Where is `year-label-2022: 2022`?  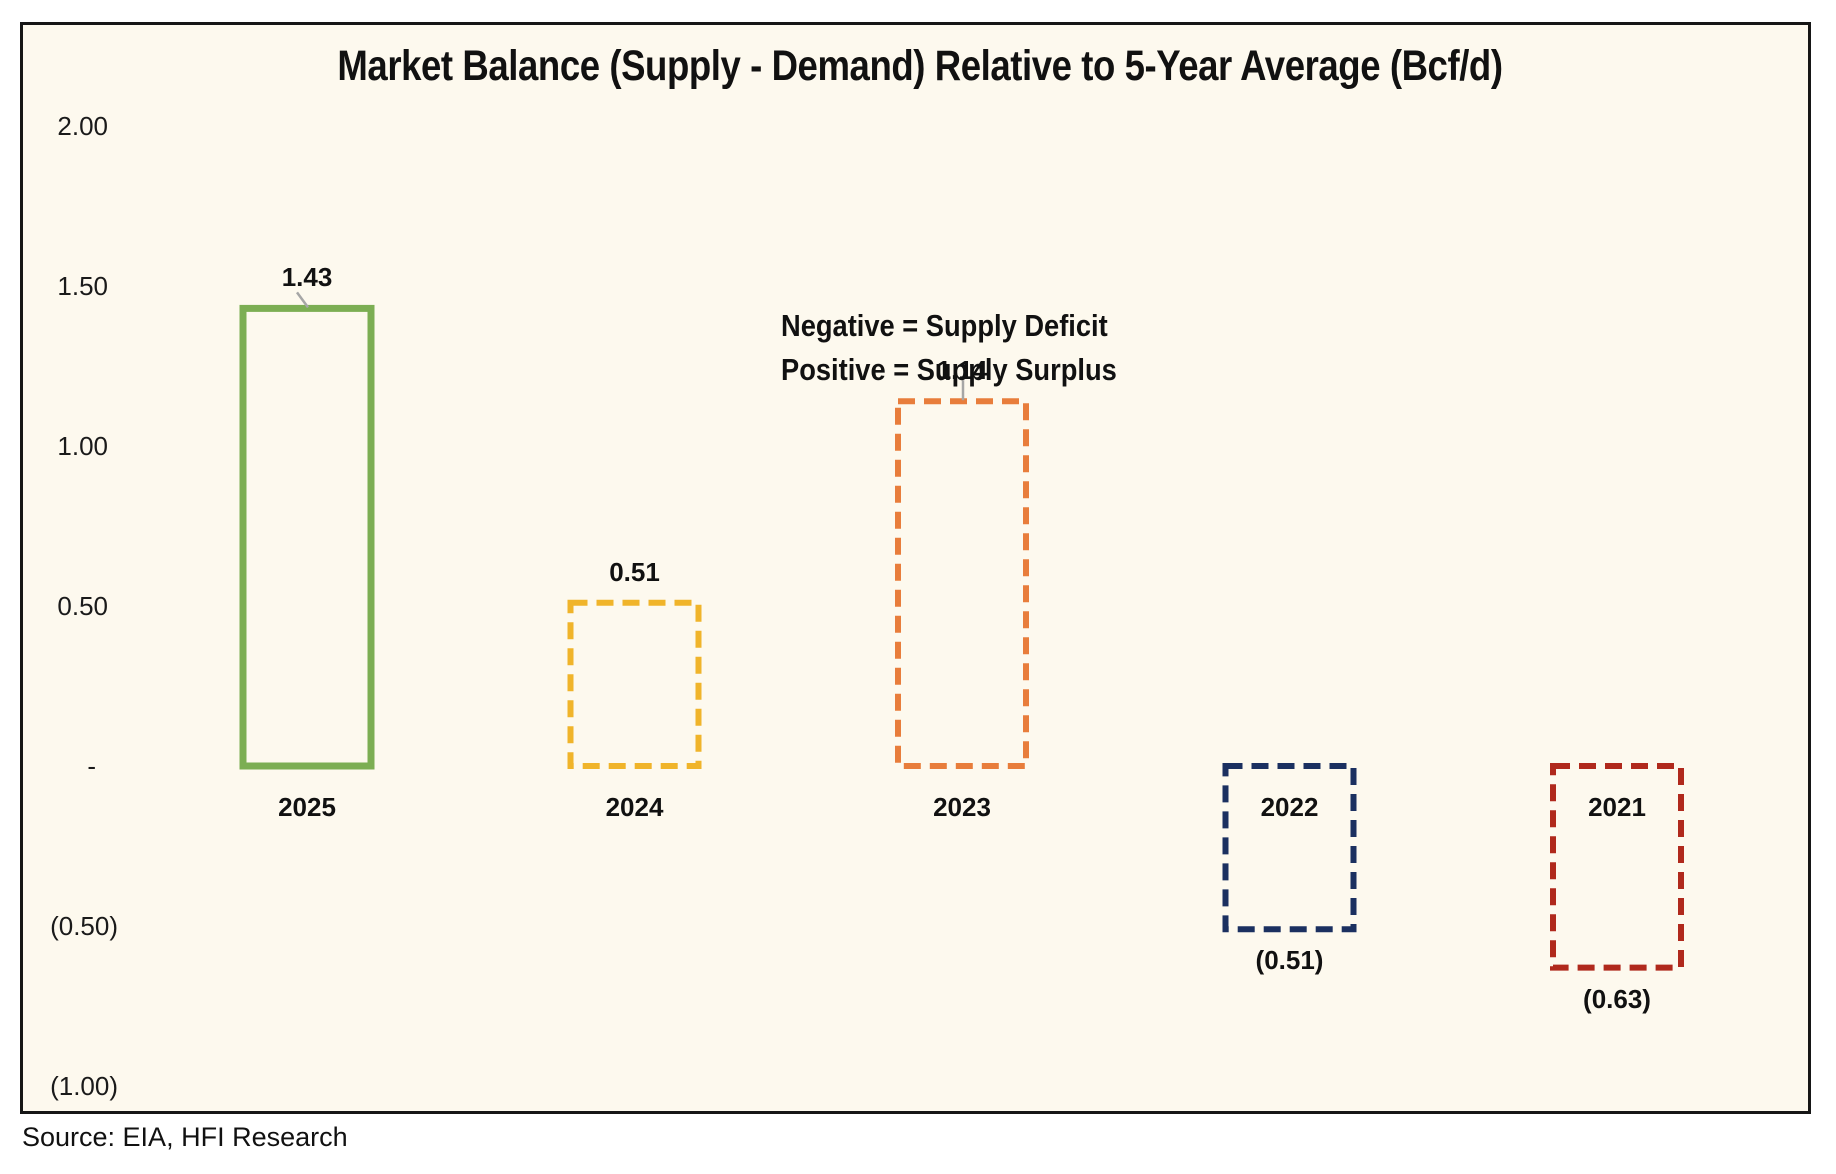 year-label-2022: 2022 is located at coordinates (1289, 807).